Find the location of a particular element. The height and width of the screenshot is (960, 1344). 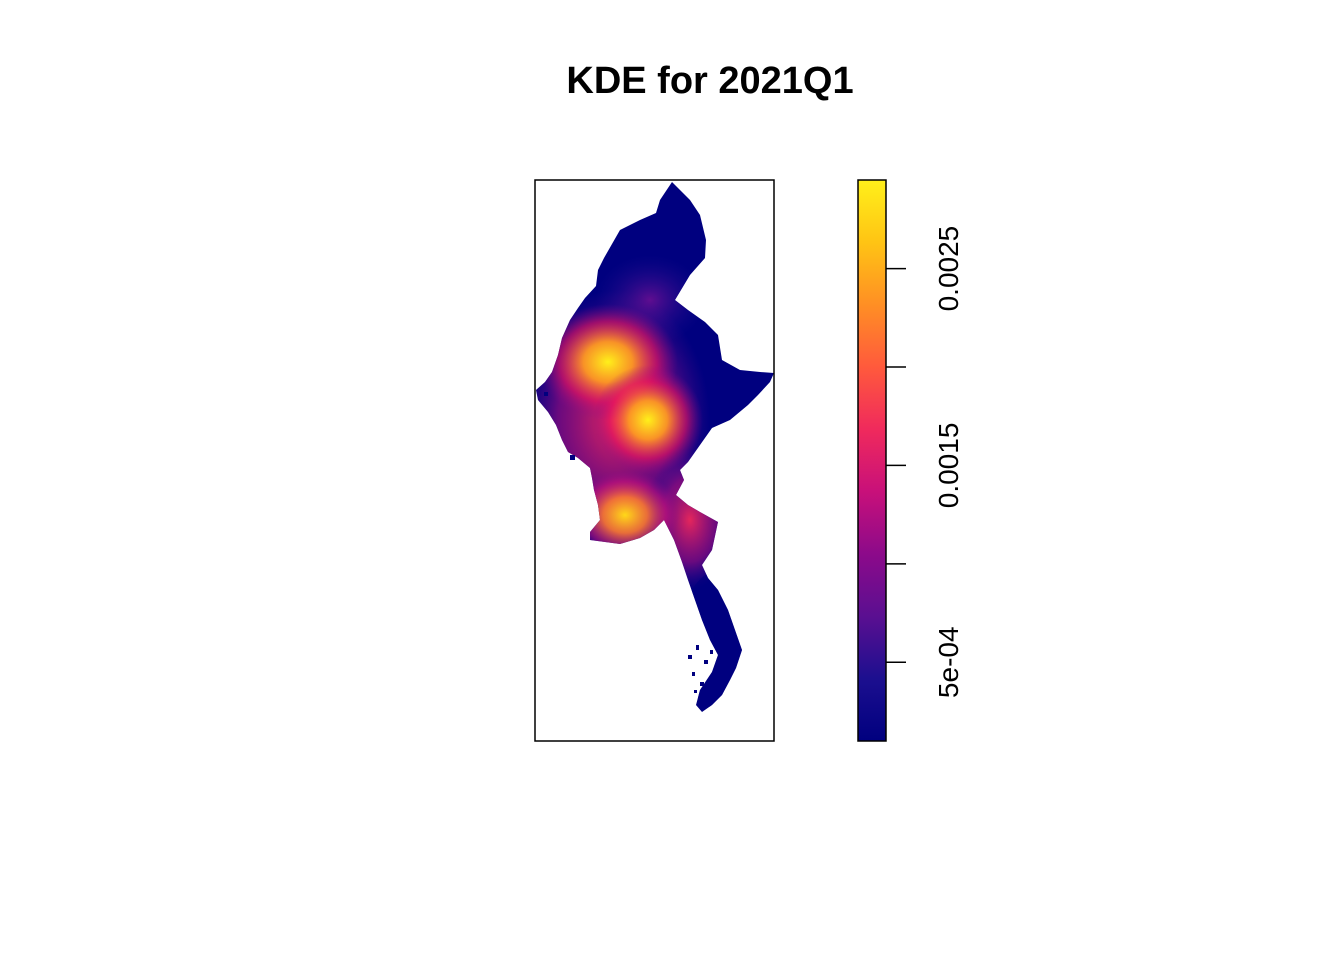

colorbar-tick-label: 0.0025 is located at coordinates (948, 269).